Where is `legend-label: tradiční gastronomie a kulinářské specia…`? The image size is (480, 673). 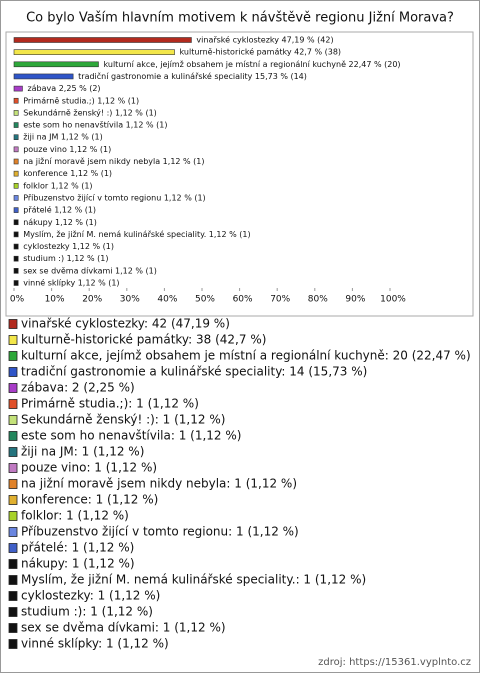 legend-label: tradiční gastronomie a kulinářské specia… is located at coordinates (194, 372).